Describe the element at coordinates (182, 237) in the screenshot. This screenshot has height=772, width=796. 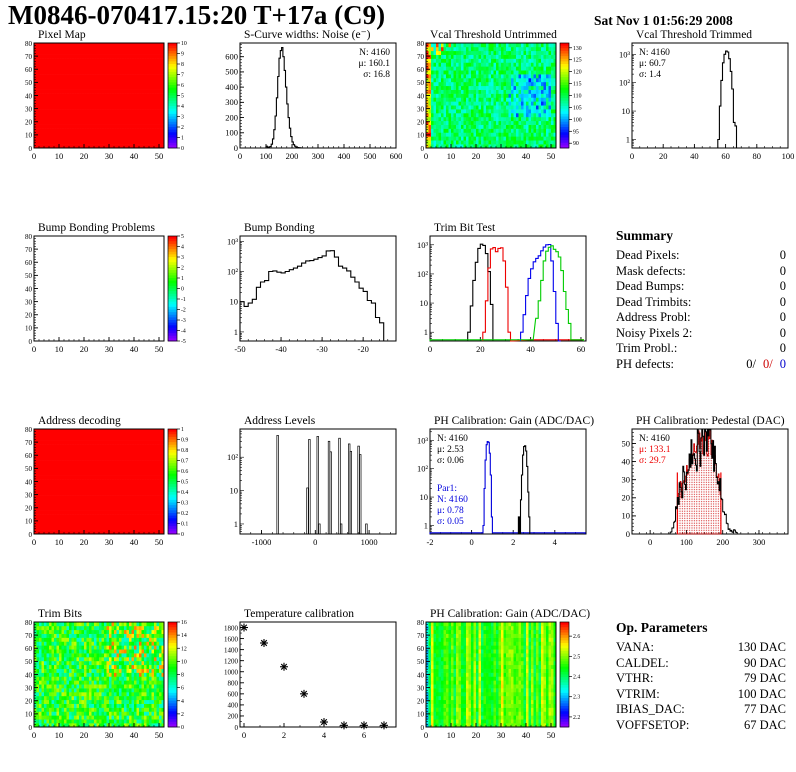
I see `svg-text: 5` at that location.